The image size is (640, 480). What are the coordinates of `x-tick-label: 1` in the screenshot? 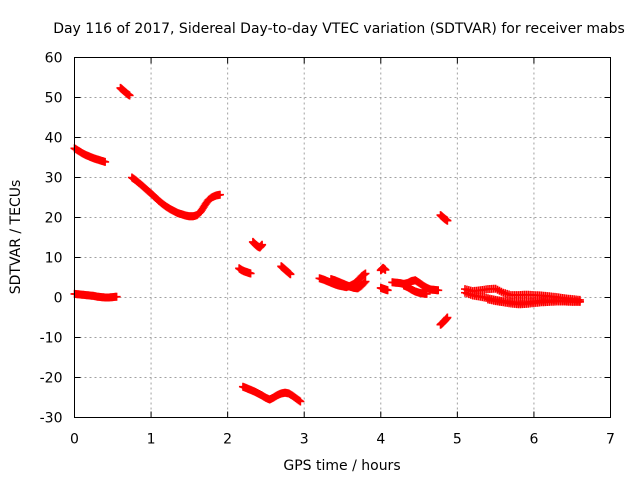 It's located at (151, 440).